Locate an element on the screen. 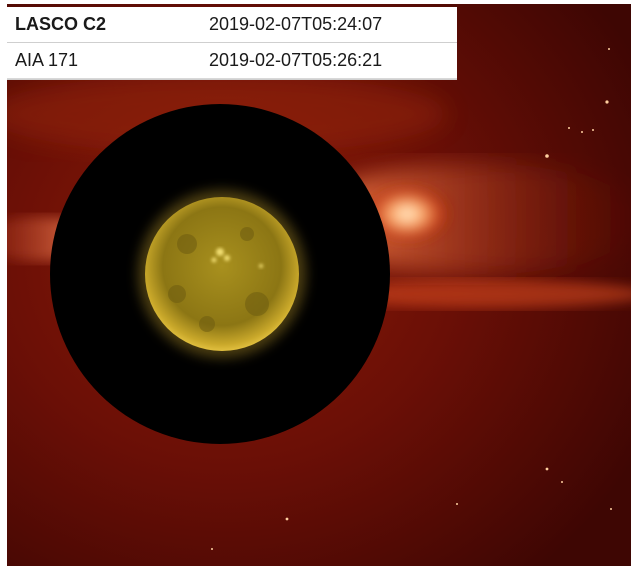 The height and width of the screenshot is (568, 637). sun-disk is located at coordinates (222, 274).